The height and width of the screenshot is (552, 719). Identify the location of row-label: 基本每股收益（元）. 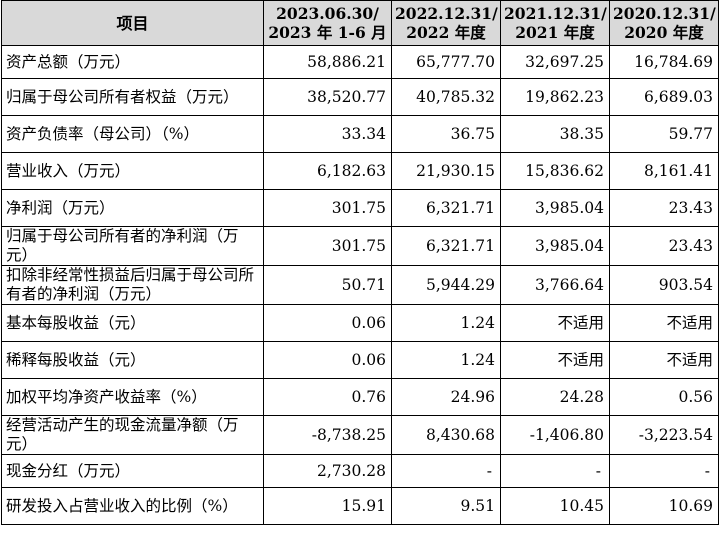
(132, 323).